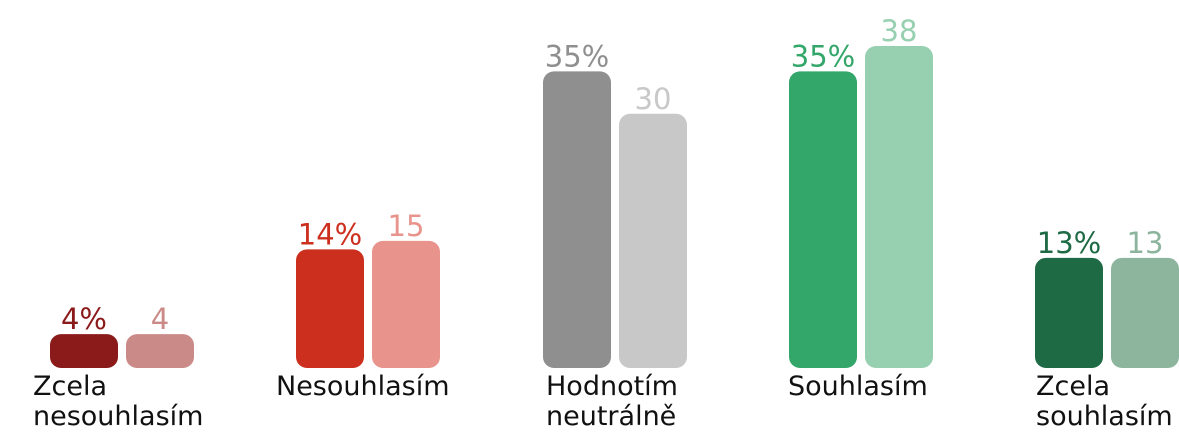 The width and height of the screenshot is (1179, 434). What do you see at coordinates (406, 226) in the screenshot?
I see `data-label-count-1: 15` at bounding box center [406, 226].